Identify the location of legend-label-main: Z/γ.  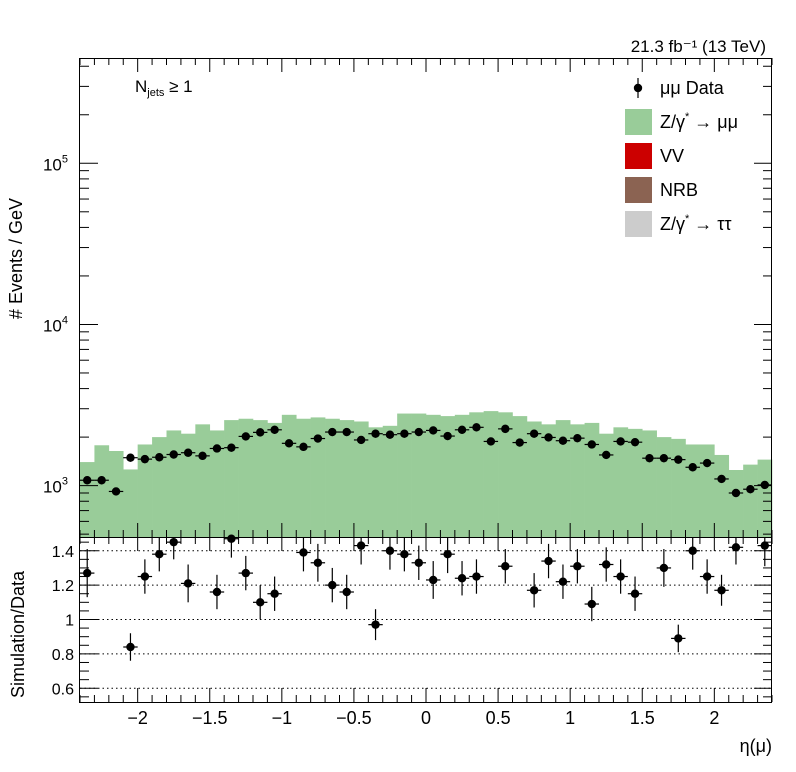
(672, 224).